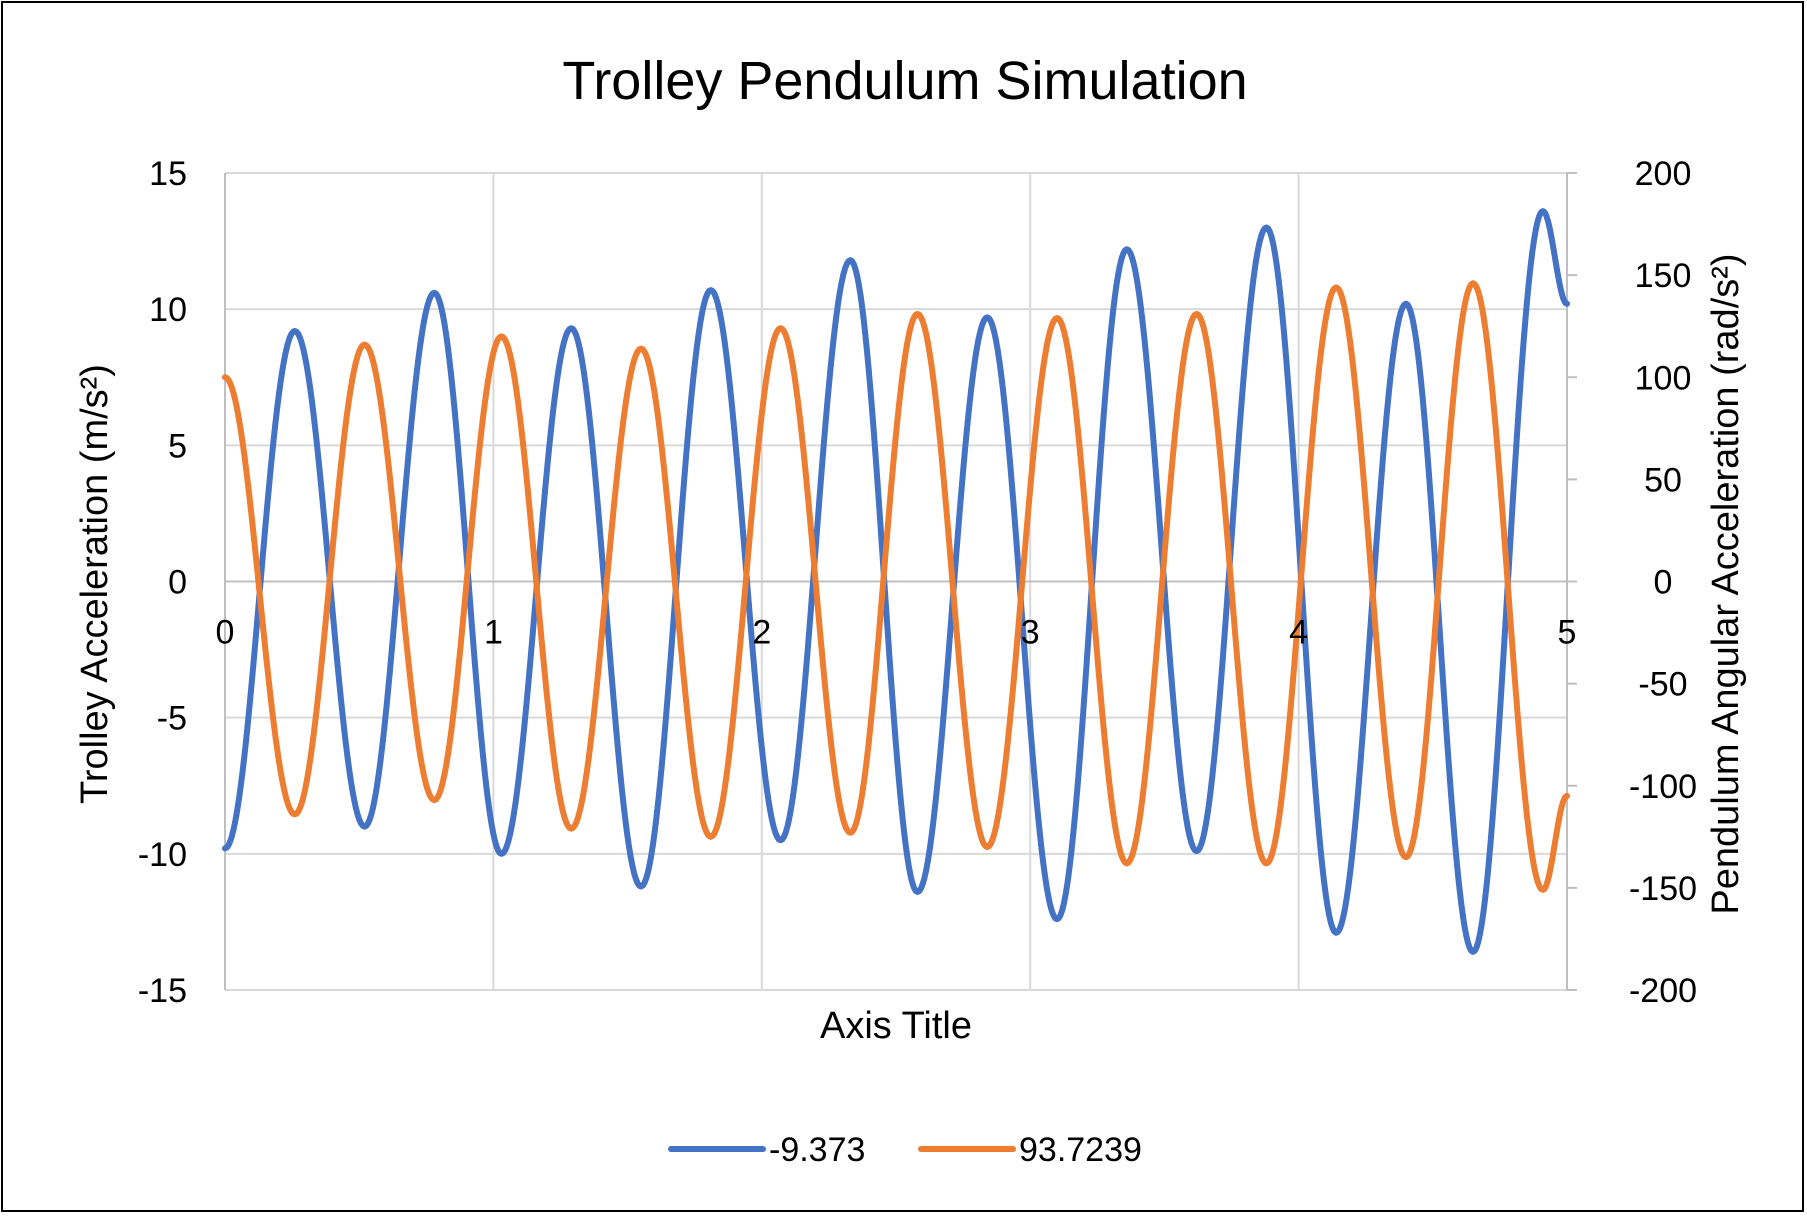  Describe the element at coordinates (162, 991) in the screenshot. I see `y-tick-label: -15` at that location.